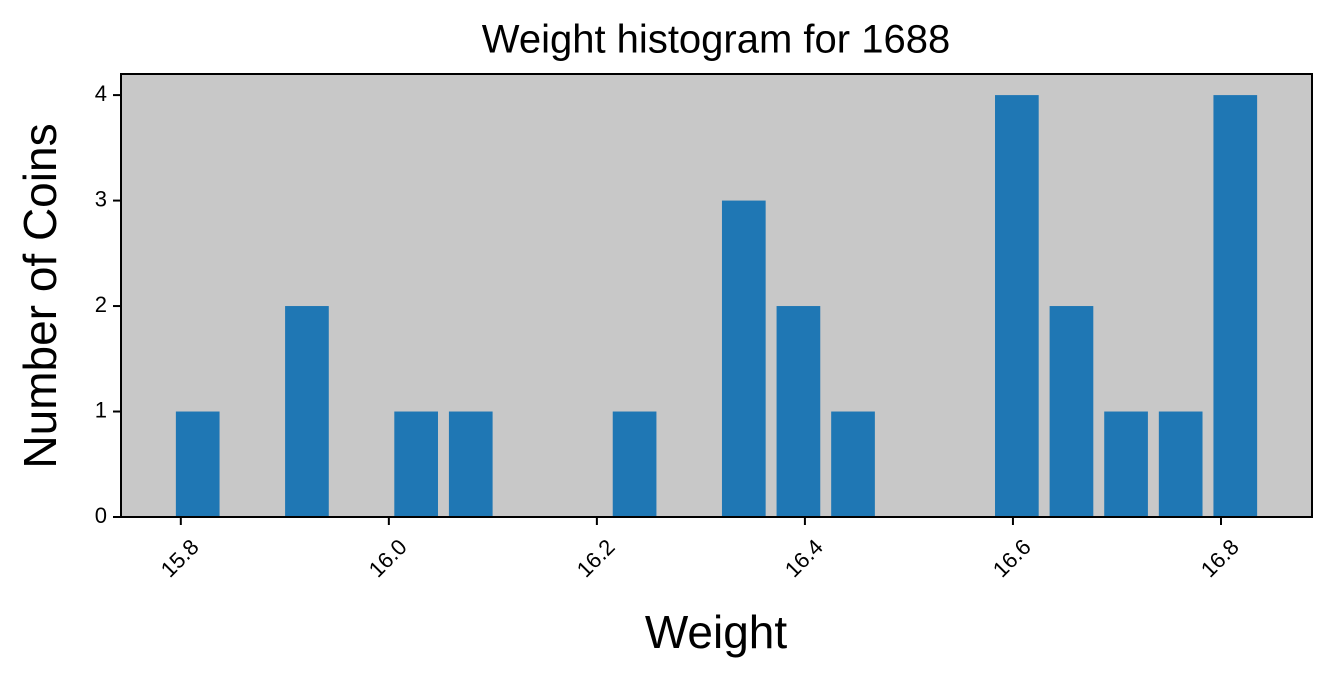 The height and width of the screenshot is (691, 1331). Describe the element at coordinates (716, 40) in the screenshot. I see `chart-title: Weight histogram for 1688` at that location.